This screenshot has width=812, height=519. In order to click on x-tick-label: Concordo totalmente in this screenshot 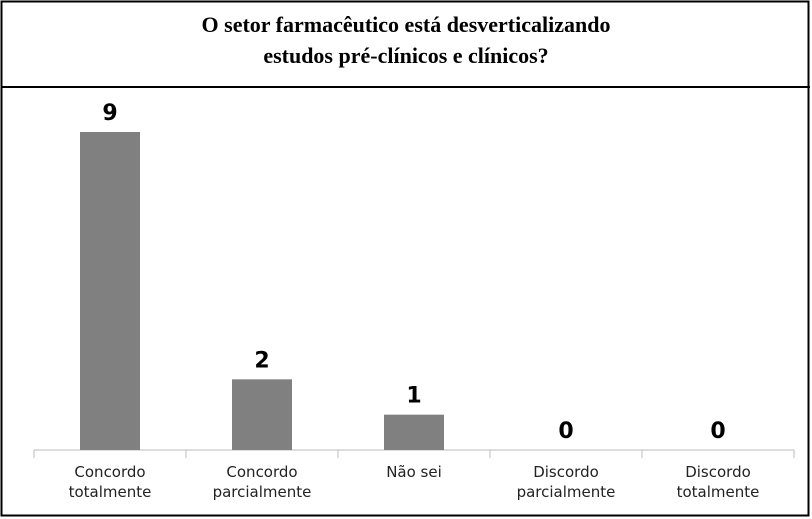, I will do `click(110, 482)`.